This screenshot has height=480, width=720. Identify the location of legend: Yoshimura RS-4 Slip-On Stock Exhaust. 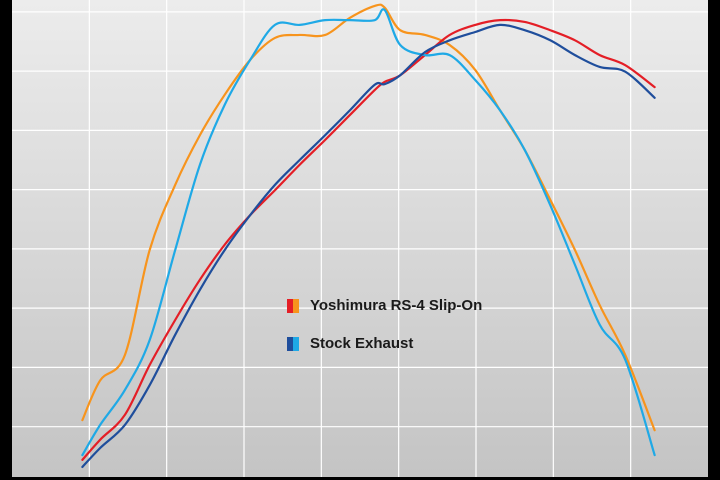
(384, 324).